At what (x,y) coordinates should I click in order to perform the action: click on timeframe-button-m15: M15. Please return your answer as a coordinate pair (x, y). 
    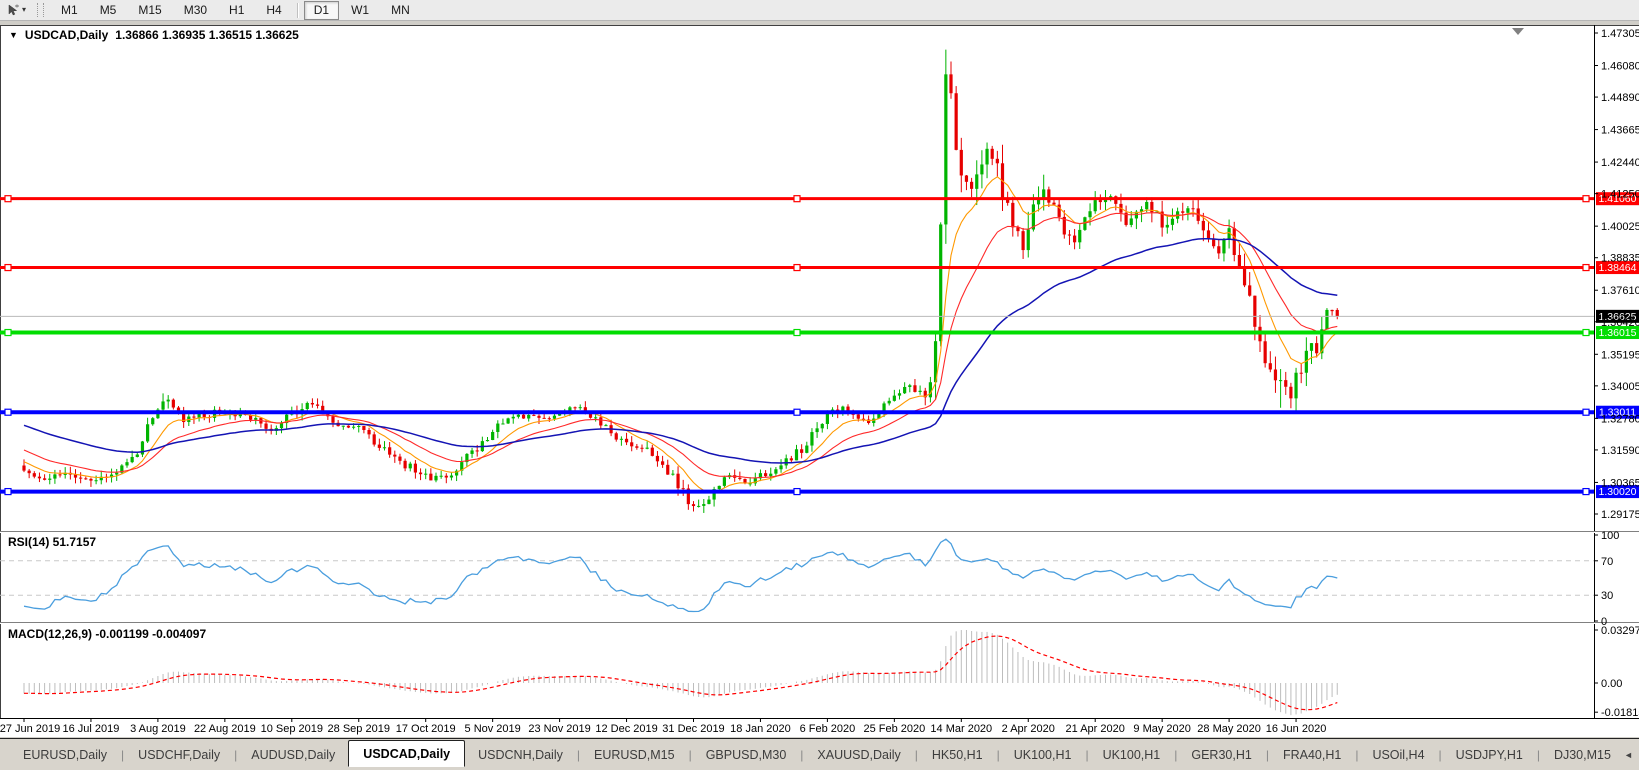
    Looking at the image, I should click on (150, 9).